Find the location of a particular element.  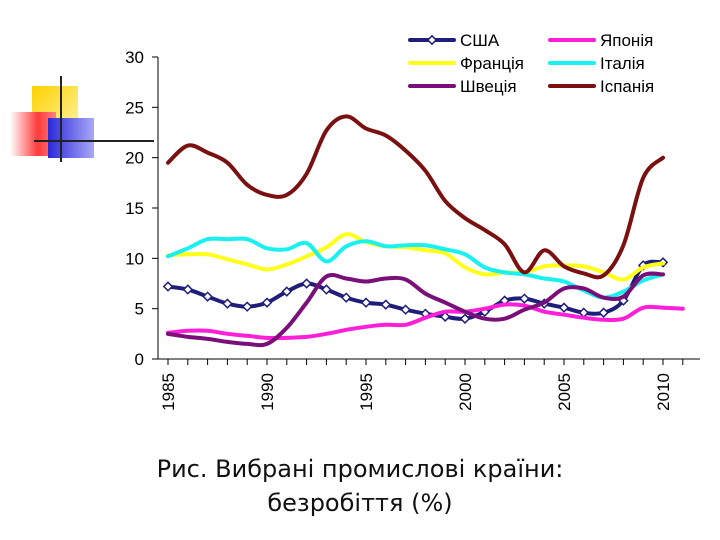

y-tick-label: 0 is located at coordinates (139, 359).